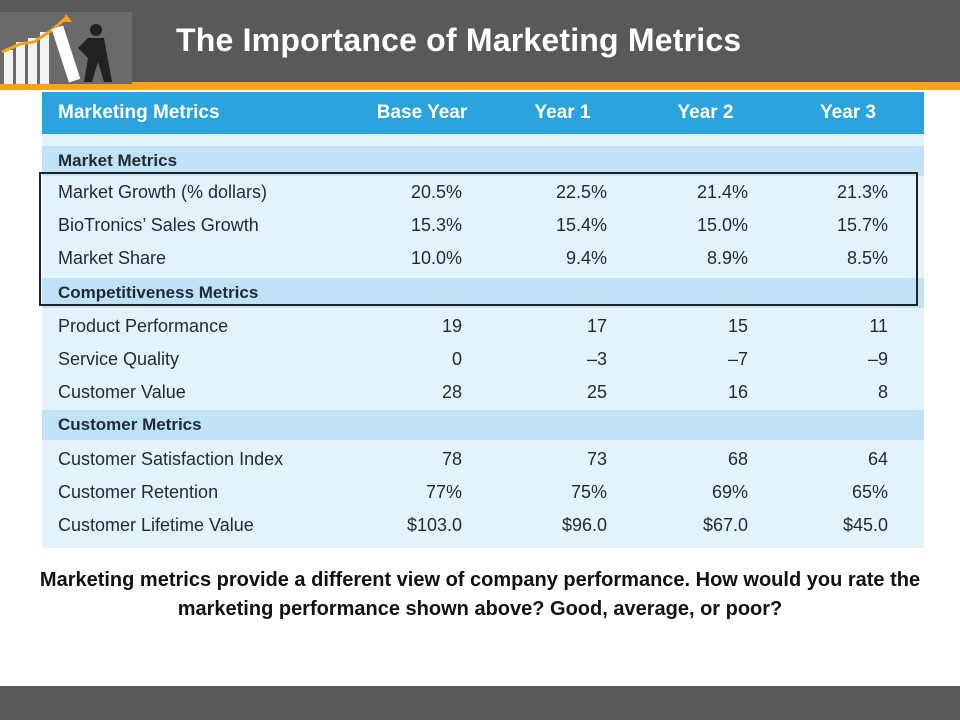 Image resolution: width=960 pixels, height=720 pixels. I want to click on table-row: Product Performance 19 17 15 11, so click(483, 326).